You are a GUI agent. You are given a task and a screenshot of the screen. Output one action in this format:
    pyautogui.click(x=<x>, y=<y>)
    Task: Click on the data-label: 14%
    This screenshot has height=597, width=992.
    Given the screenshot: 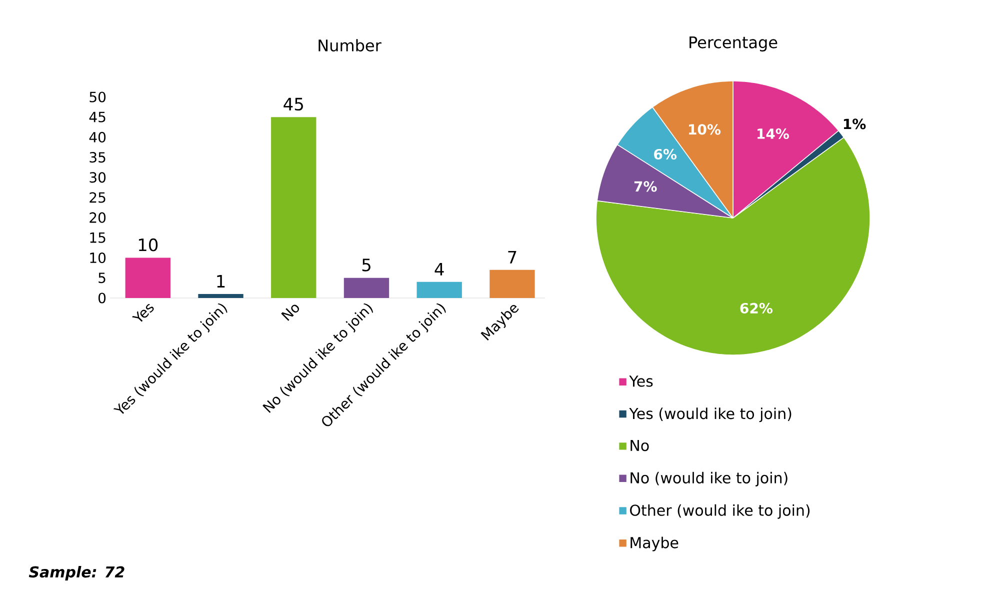 What is the action you would take?
    pyautogui.click(x=773, y=133)
    